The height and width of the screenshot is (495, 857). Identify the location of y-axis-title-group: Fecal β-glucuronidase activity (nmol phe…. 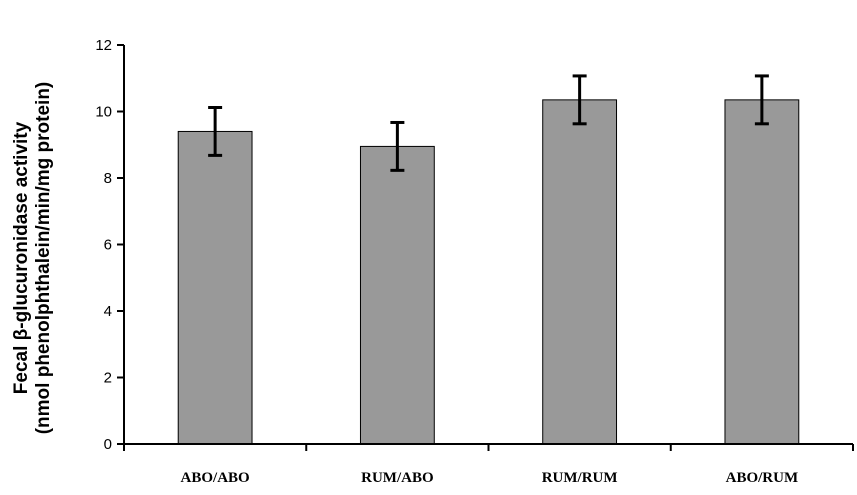
(32, 258).